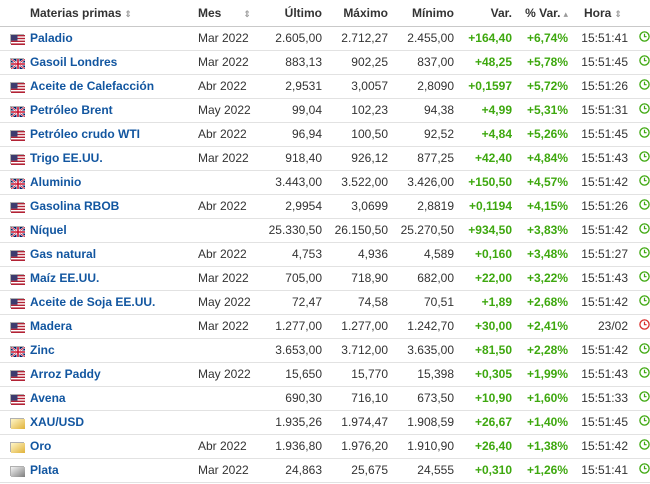  Describe the element at coordinates (93, 302) in the screenshot. I see `commodity-link: Aceite de Soja EE.UU.` at that location.